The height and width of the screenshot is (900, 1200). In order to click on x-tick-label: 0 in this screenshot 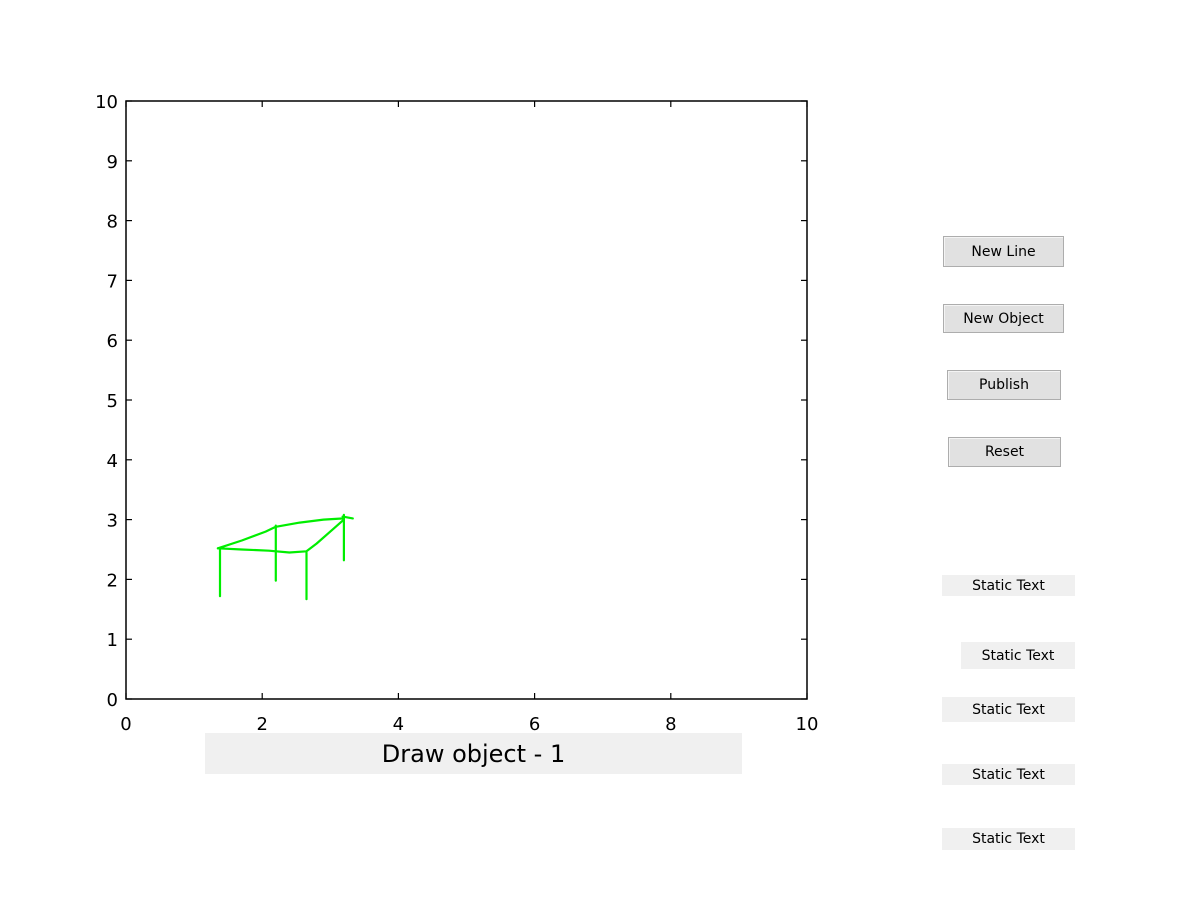, I will do `click(125, 724)`.